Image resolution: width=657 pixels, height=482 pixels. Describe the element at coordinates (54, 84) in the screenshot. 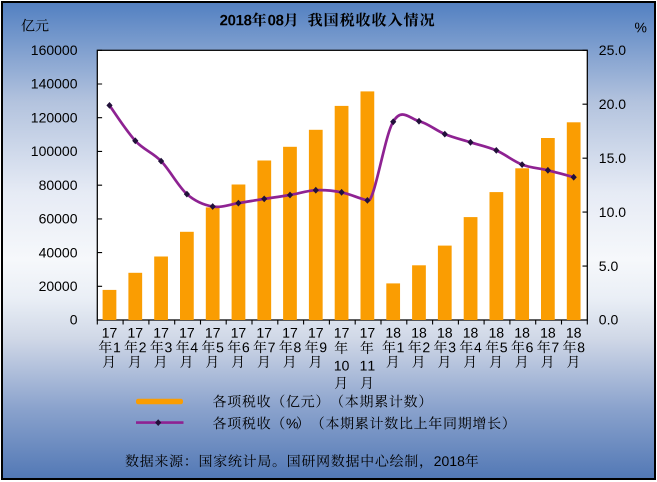

I see `svg-text: 140000` at that location.